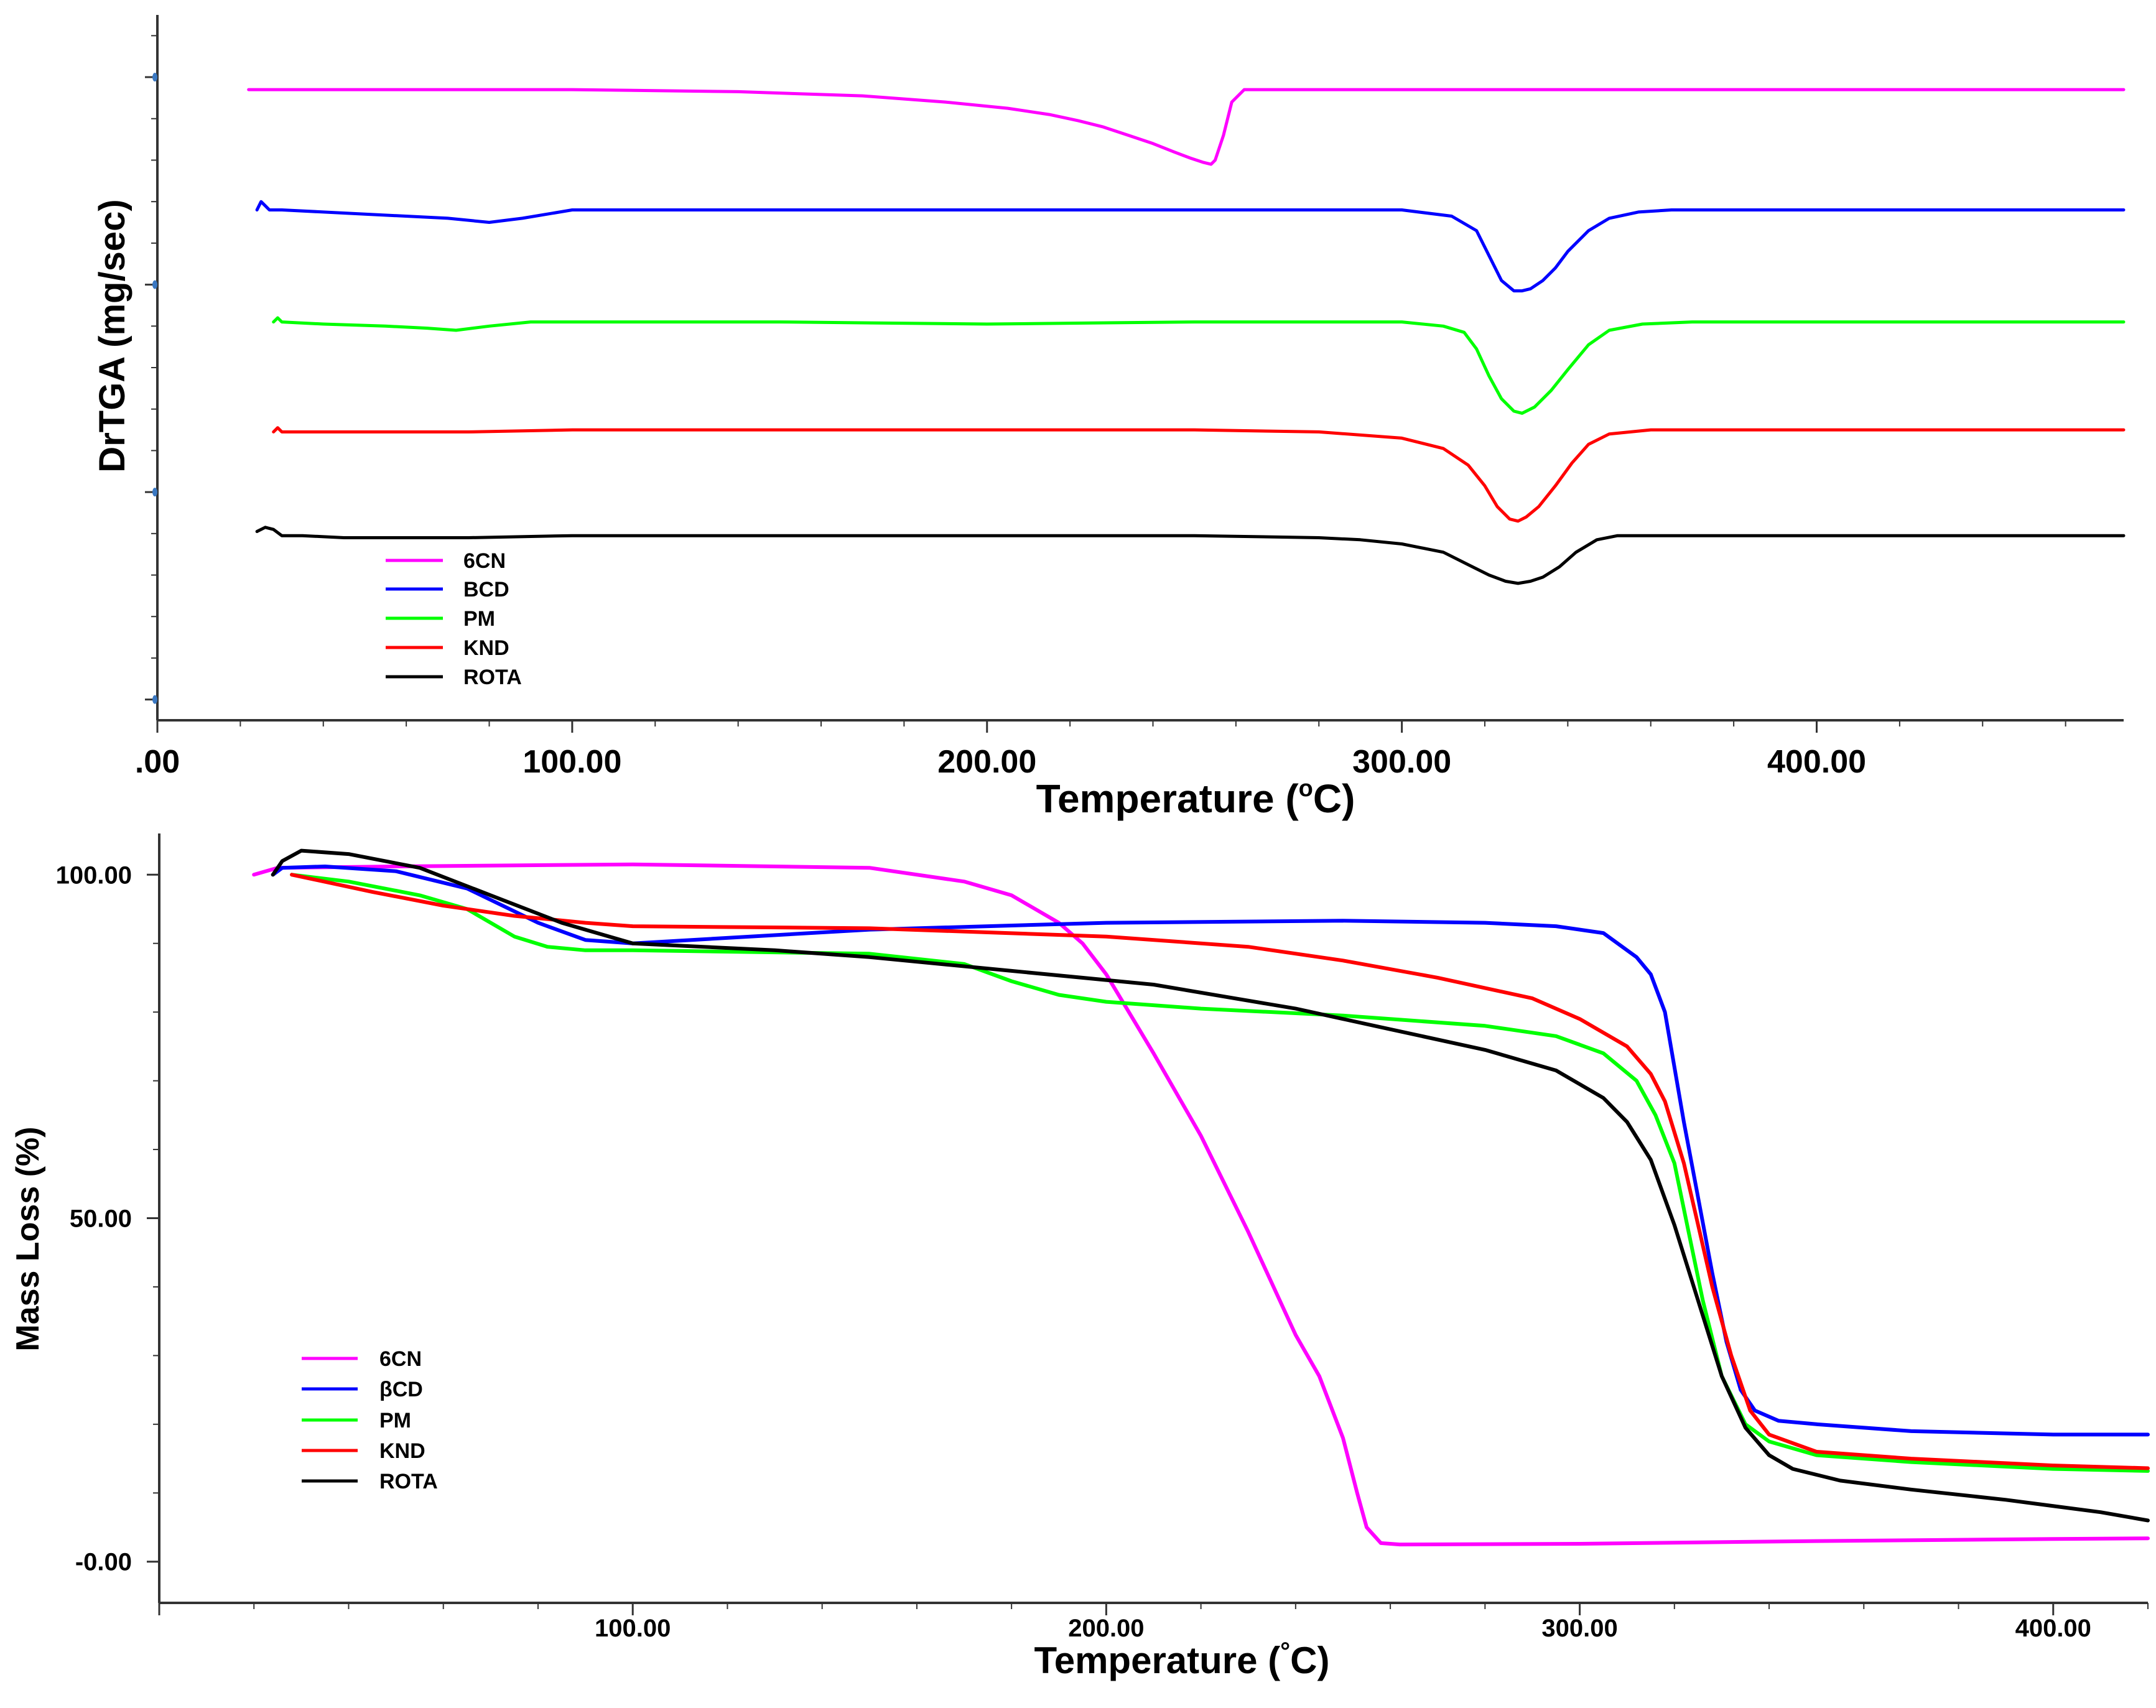 The width and height of the screenshot is (2156, 1708). Describe the element at coordinates (1191, 246) in the screenshot. I see `drtga-series-line-bcd` at that location.